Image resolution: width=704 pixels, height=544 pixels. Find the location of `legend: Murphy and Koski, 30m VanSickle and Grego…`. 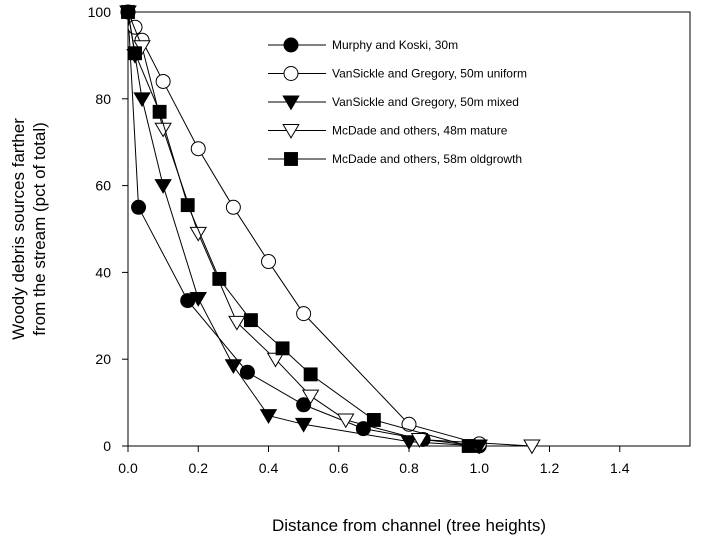

legend: Murphy and Koski, 30m VanSickle and Grego… is located at coordinates (397, 101).